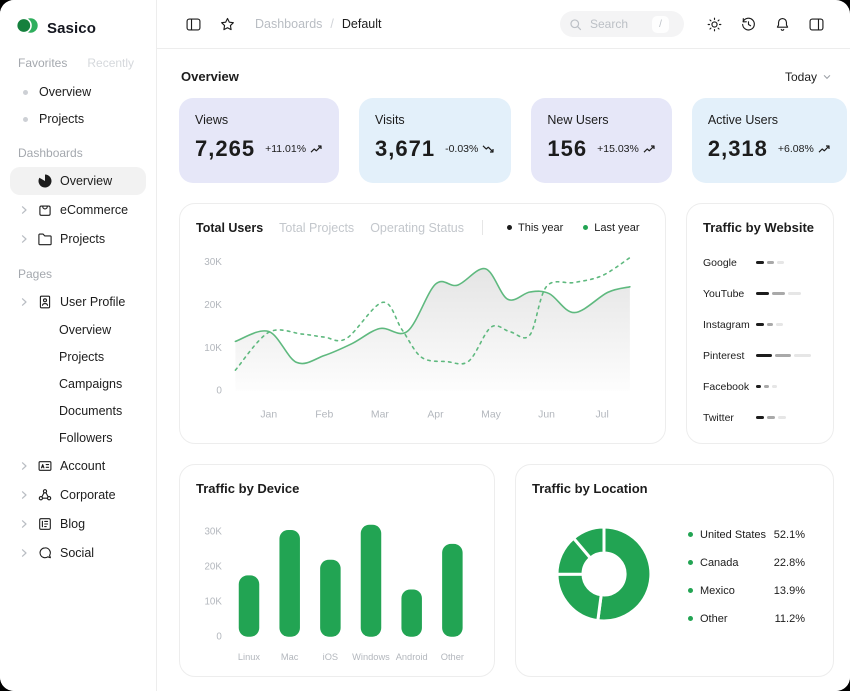 The width and height of the screenshot is (850, 691). What do you see at coordinates (435, 140) in the screenshot?
I see `stat-card-visits: Visits 3,671 -0.03%` at bounding box center [435, 140].